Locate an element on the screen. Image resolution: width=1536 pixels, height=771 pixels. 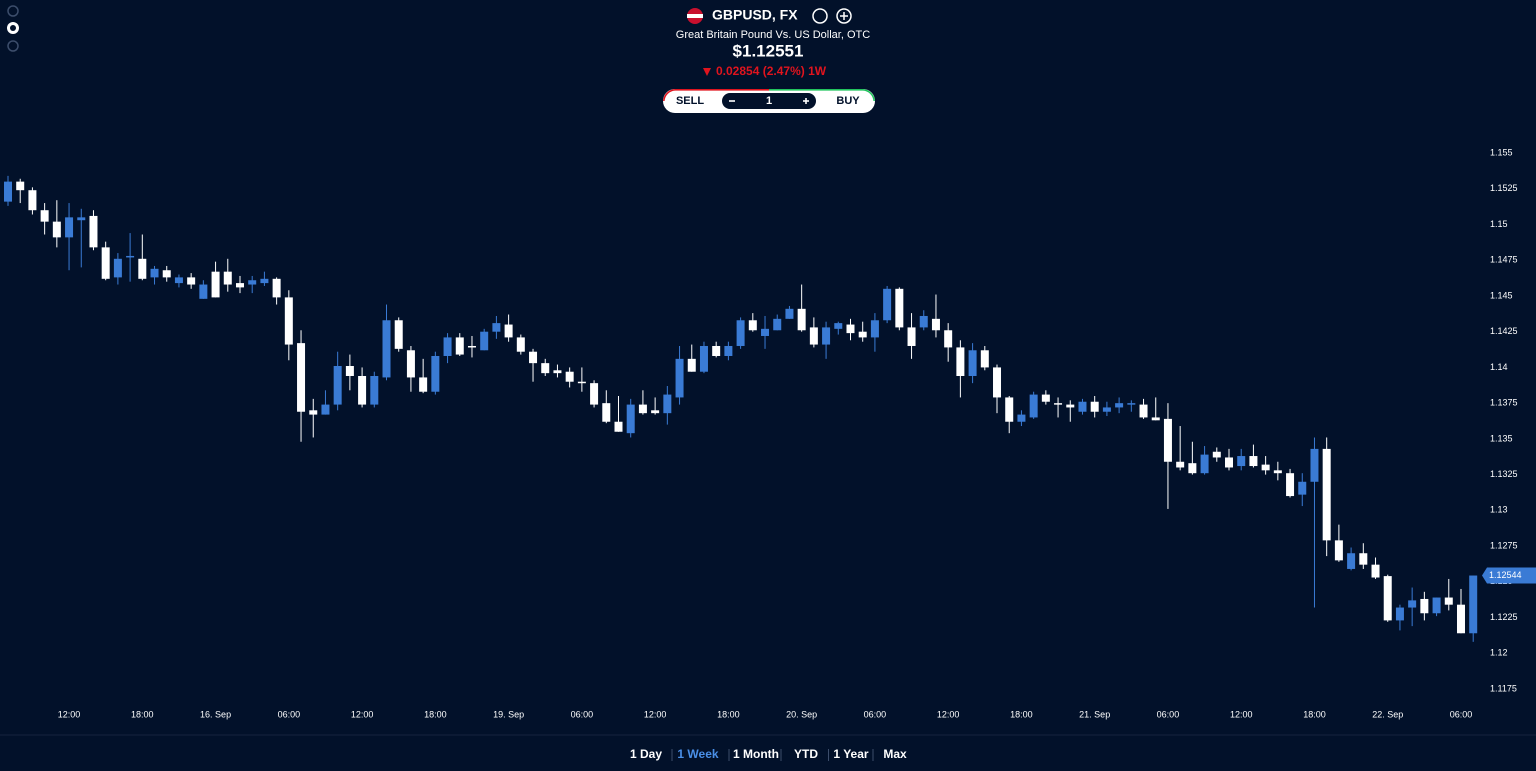
x-tick-label: 22. Sep is located at coordinates (1387, 714).